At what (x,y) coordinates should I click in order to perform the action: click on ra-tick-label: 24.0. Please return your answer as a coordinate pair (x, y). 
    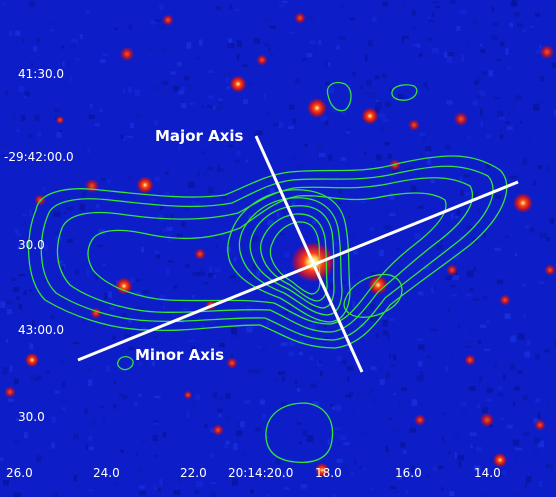
    Looking at the image, I should click on (106, 473).